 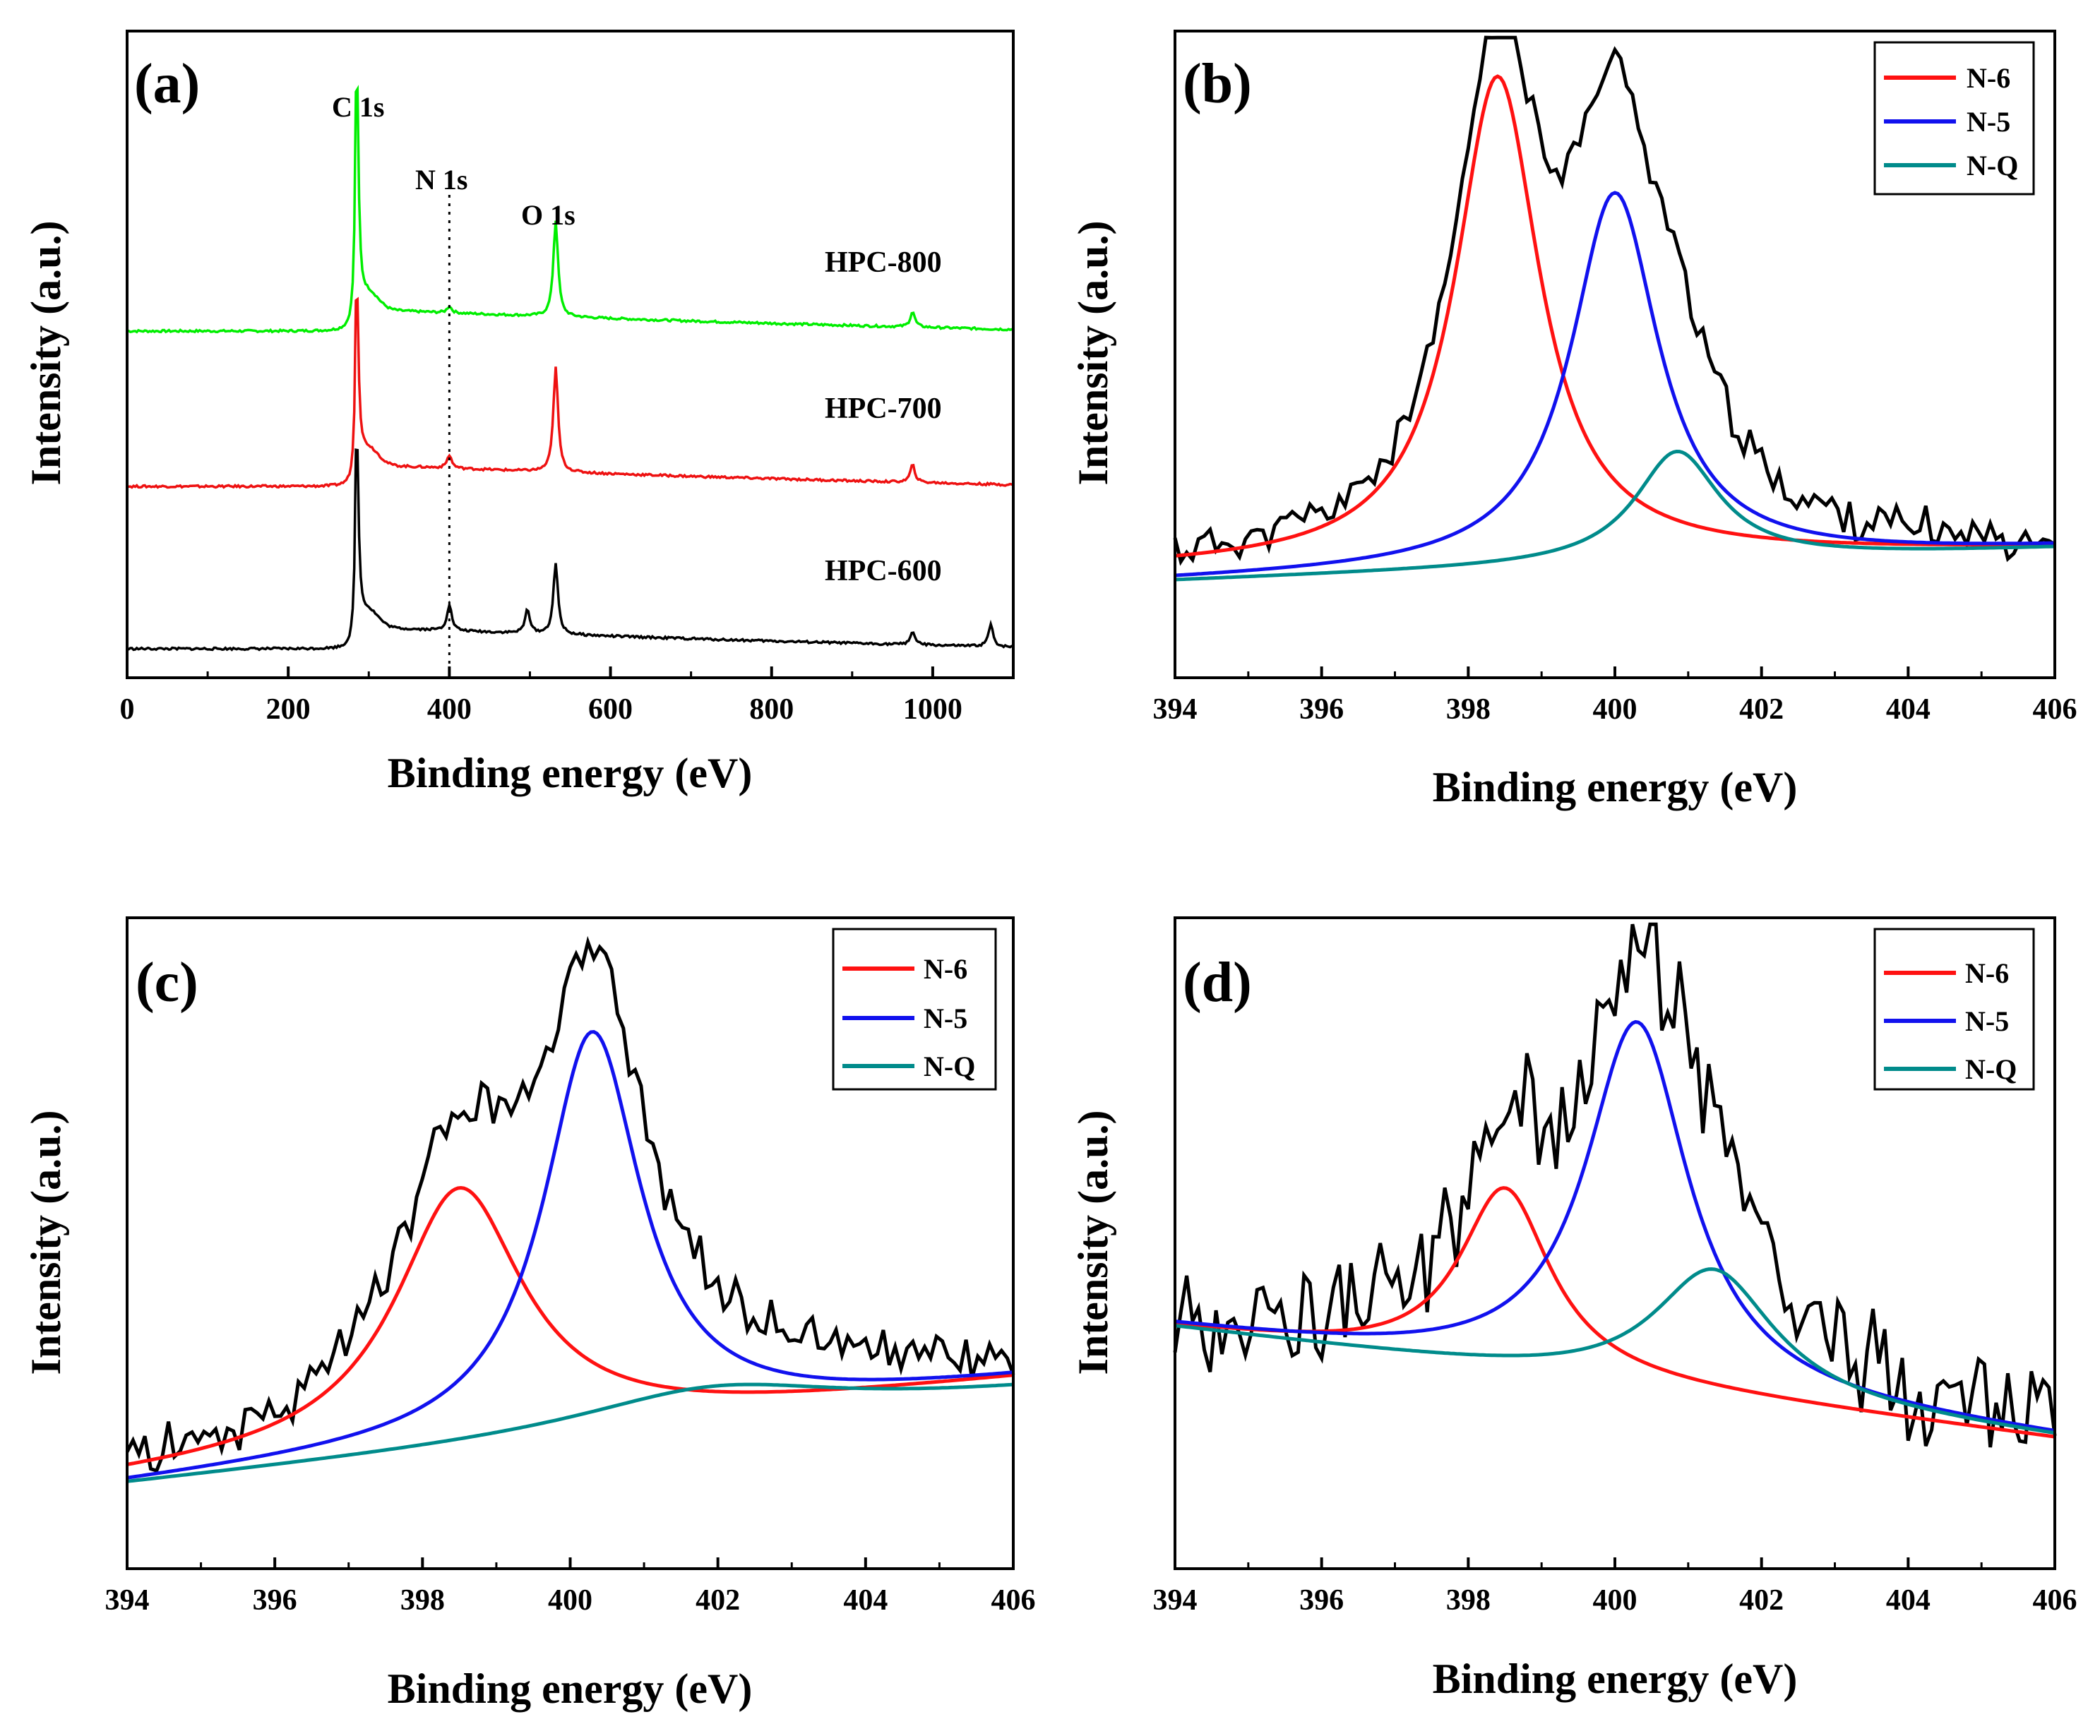 I want to click on x-tick-label: 600, so click(x=611, y=709).